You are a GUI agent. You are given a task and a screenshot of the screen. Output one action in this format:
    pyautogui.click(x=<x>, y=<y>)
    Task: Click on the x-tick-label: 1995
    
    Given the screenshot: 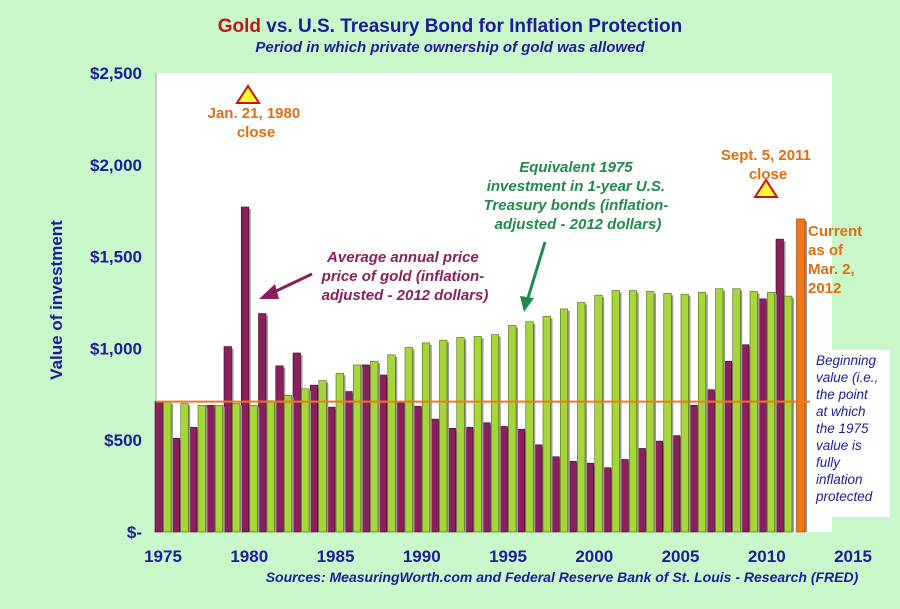 What is the action you would take?
    pyautogui.click(x=508, y=556)
    